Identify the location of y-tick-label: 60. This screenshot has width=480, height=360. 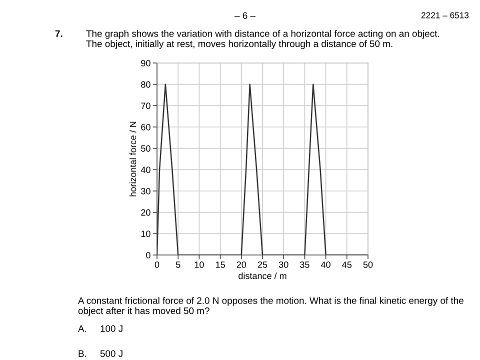
(145, 127).